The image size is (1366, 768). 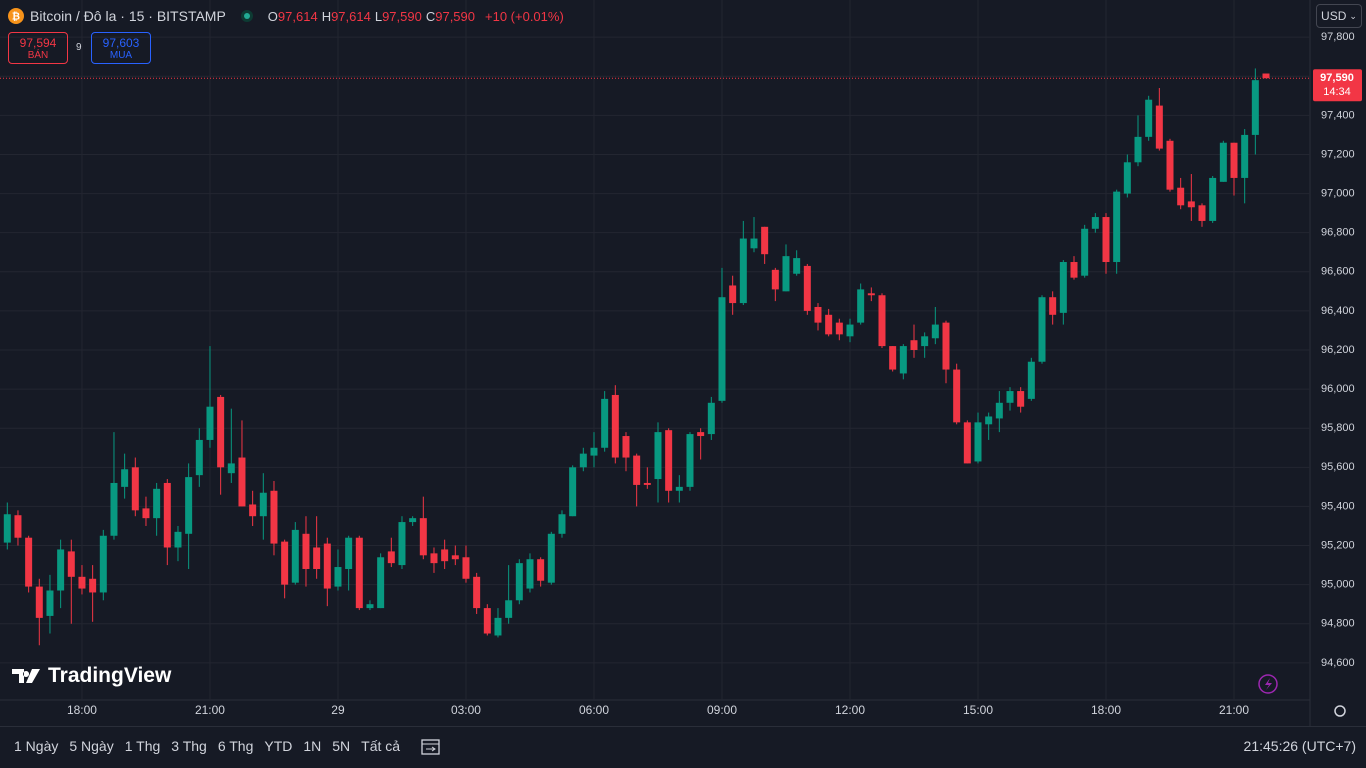 I want to click on alert-icon, so click(x=1268, y=684).